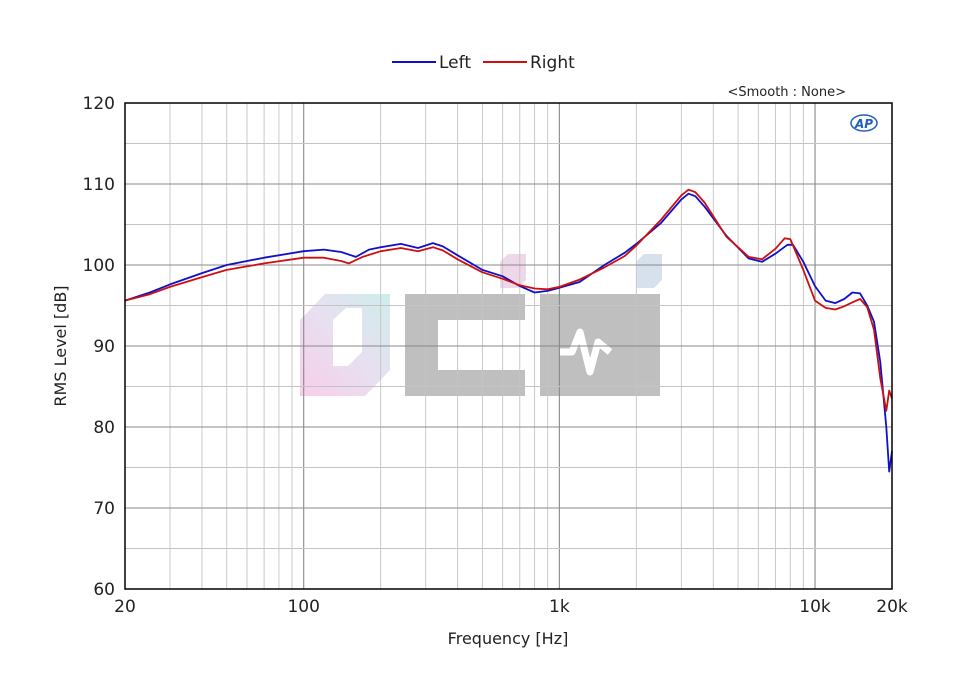 This screenshot has width=960, height=680. Describe the element at coordinates (99, 104) in the screenshot. I see `y-tick-label: 120` at that location.